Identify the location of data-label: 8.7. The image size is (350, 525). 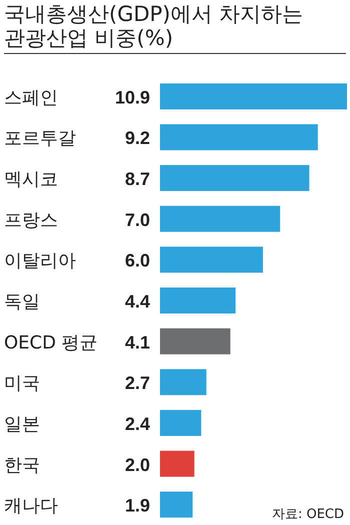
(137, 179).